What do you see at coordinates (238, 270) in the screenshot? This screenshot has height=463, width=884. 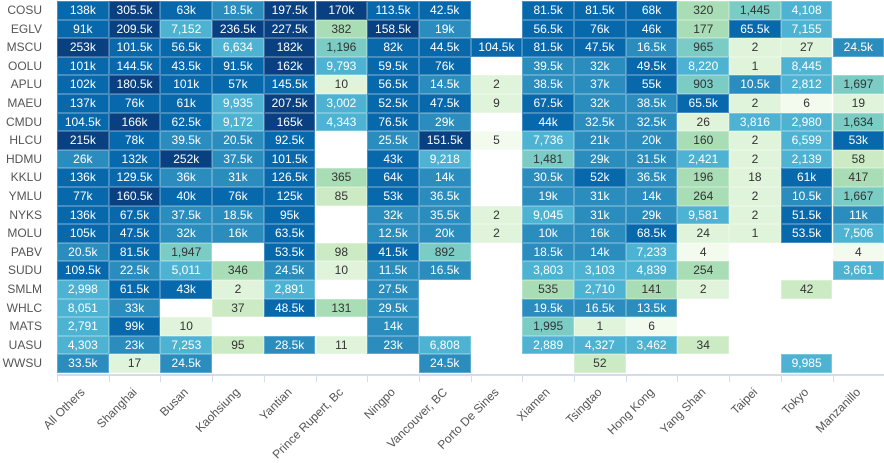 I see `heatmap-cell: 346` at bounding box center [238, 270].